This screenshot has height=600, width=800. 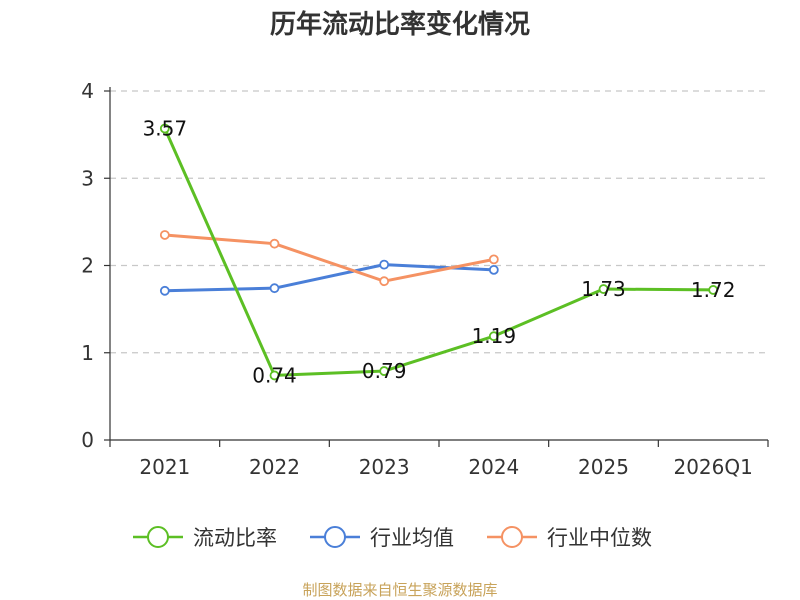 What do you see at coordinates (712, 467) in the screenshot?
I see `x-tick-label: 2026Q1` at bounding box center [712, 467].